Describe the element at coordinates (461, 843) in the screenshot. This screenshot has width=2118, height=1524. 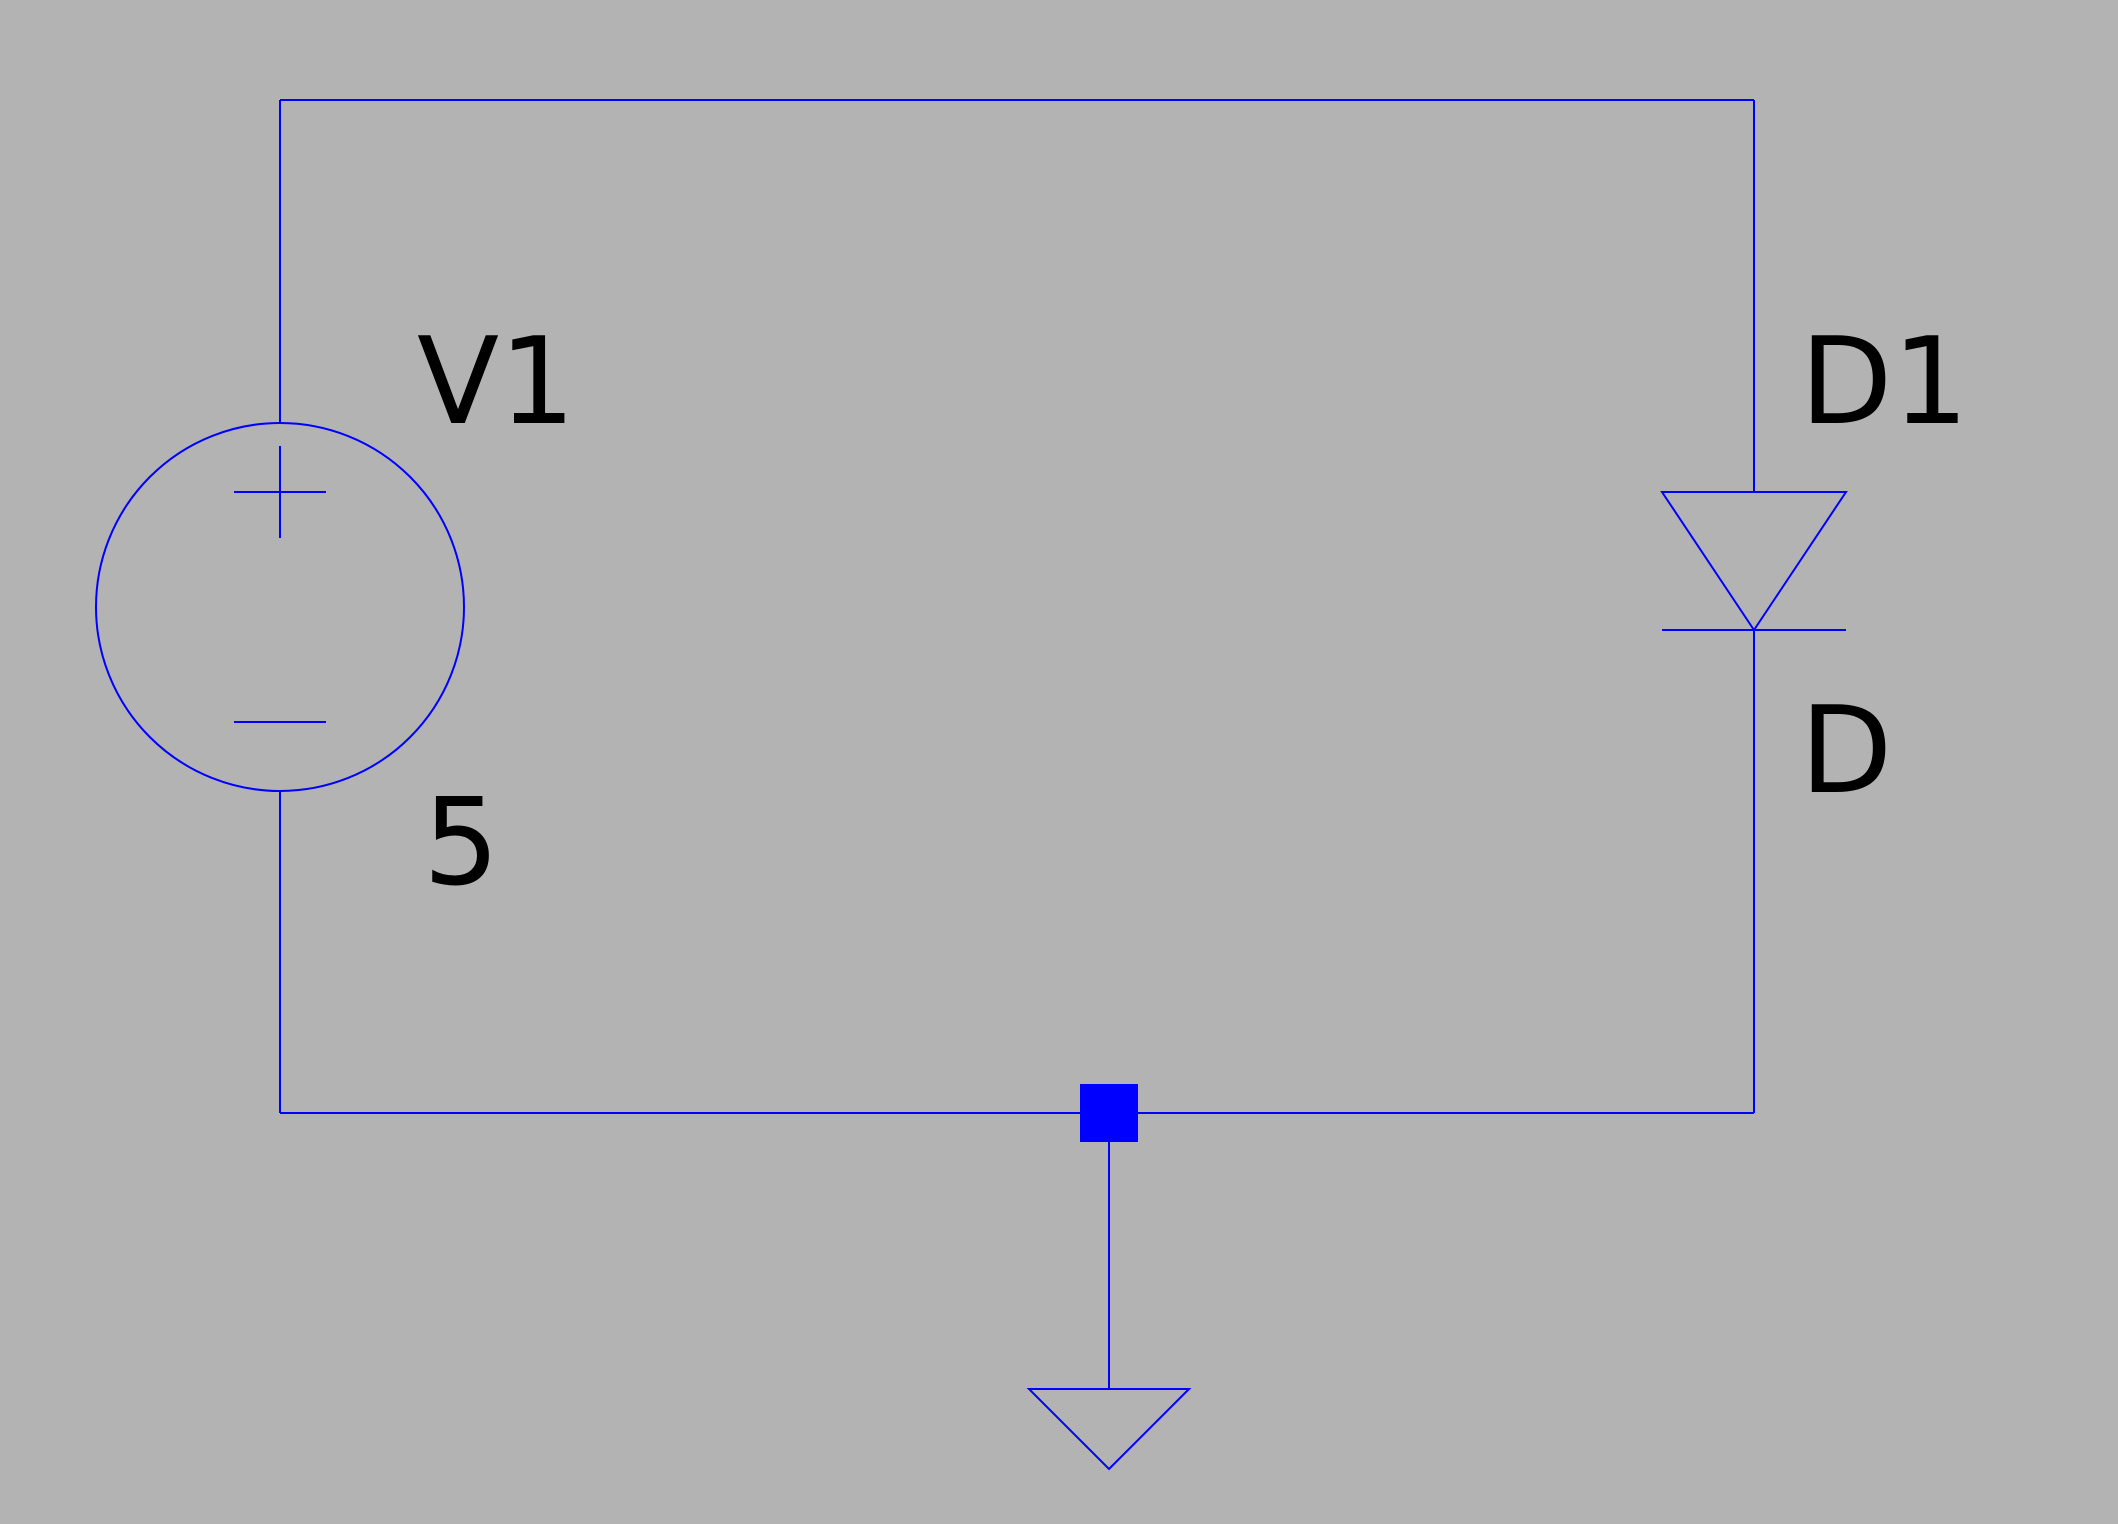
I see `voltage-source-value: 5` at that location.